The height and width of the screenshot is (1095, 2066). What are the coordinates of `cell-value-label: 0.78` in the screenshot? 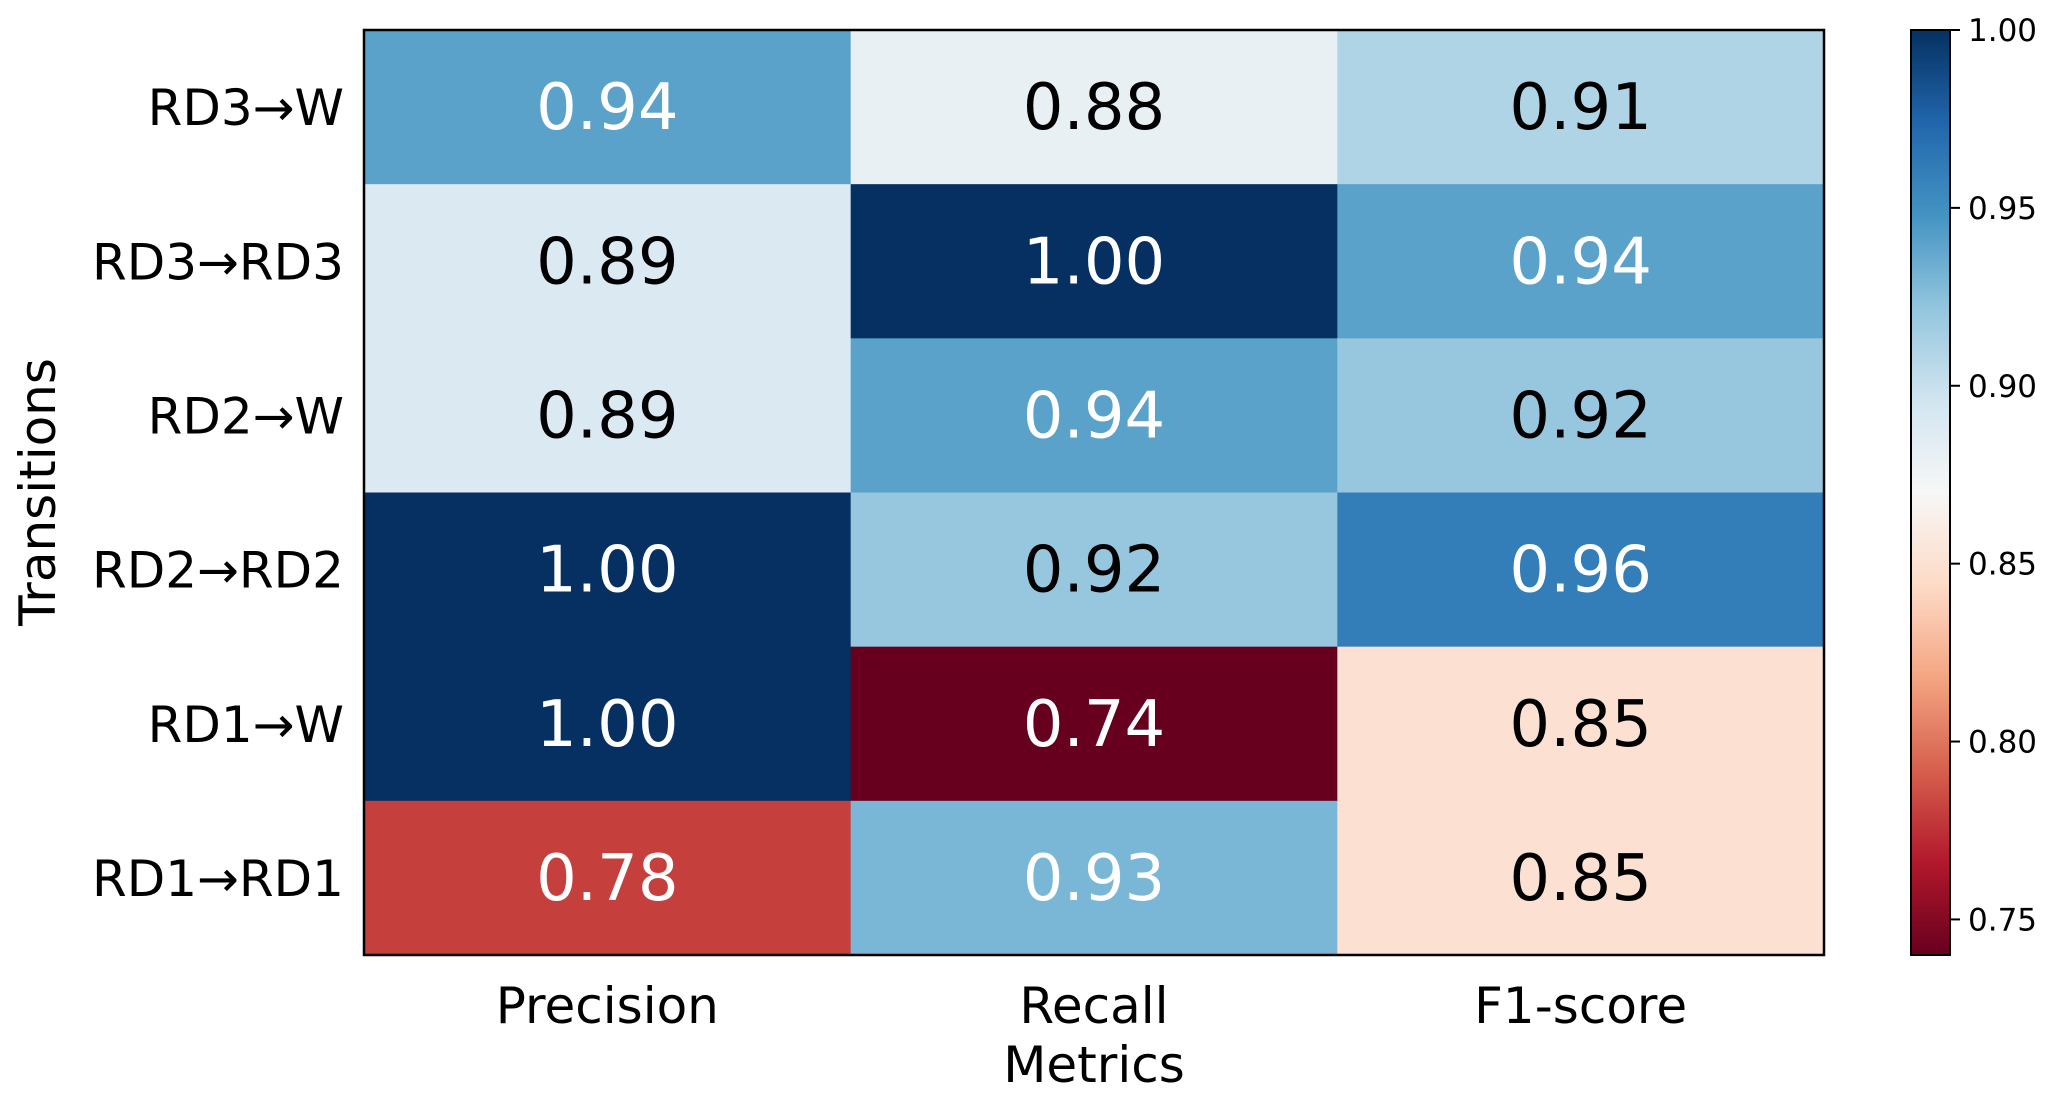 It's located at (607, 879).